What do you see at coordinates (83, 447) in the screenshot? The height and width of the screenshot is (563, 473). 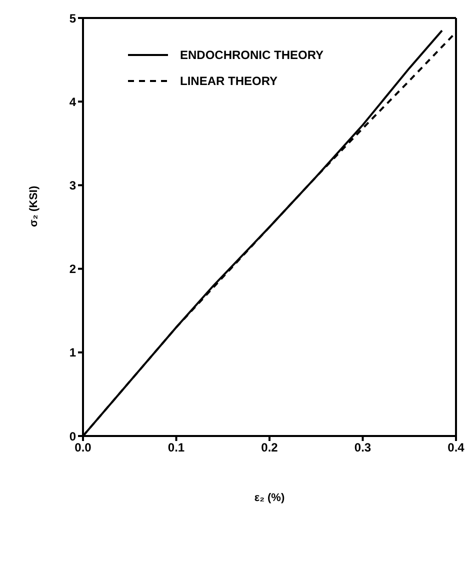 I see `x-tick-label: 0.0` at bounding box center [83, 447].